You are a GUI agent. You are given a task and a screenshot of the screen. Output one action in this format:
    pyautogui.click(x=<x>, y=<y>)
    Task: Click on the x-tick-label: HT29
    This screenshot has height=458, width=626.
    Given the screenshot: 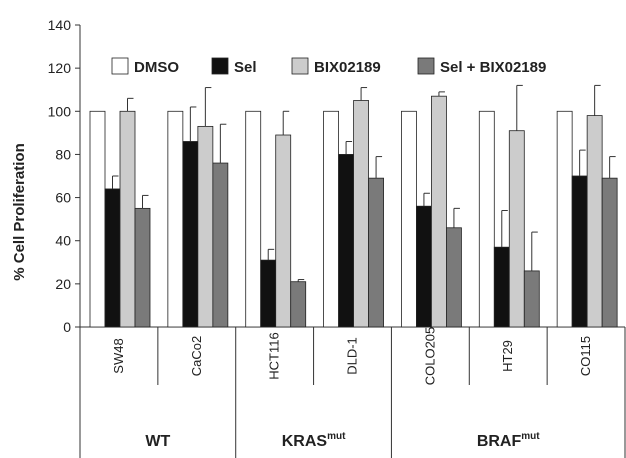 What is the action you would take?
    pyautogui.click(x=507, y=356)
    